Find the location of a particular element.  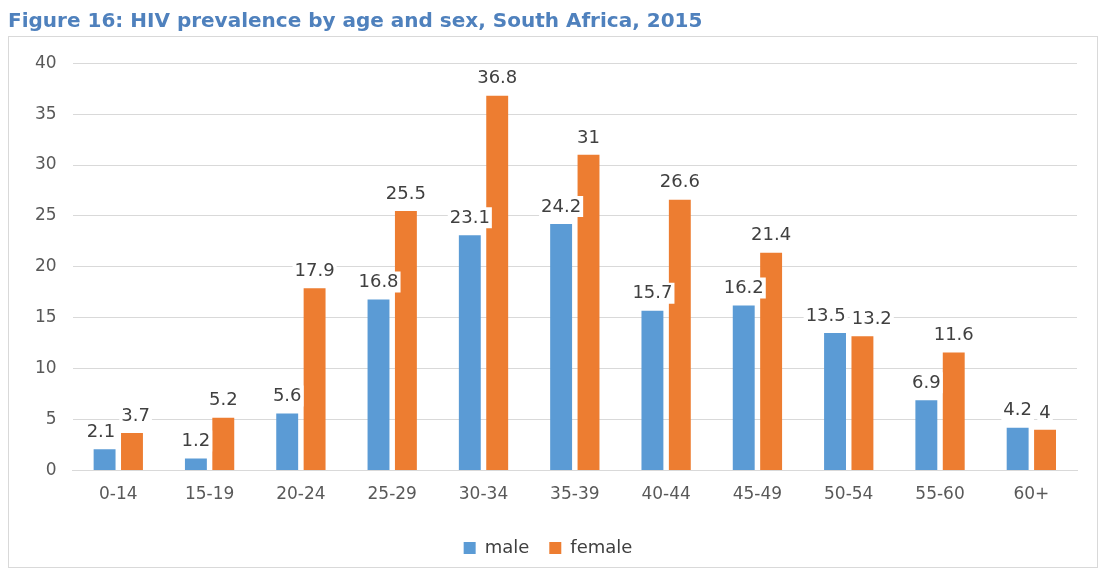

x-tick-label: 55-60 is located at coordinates (940, 493).